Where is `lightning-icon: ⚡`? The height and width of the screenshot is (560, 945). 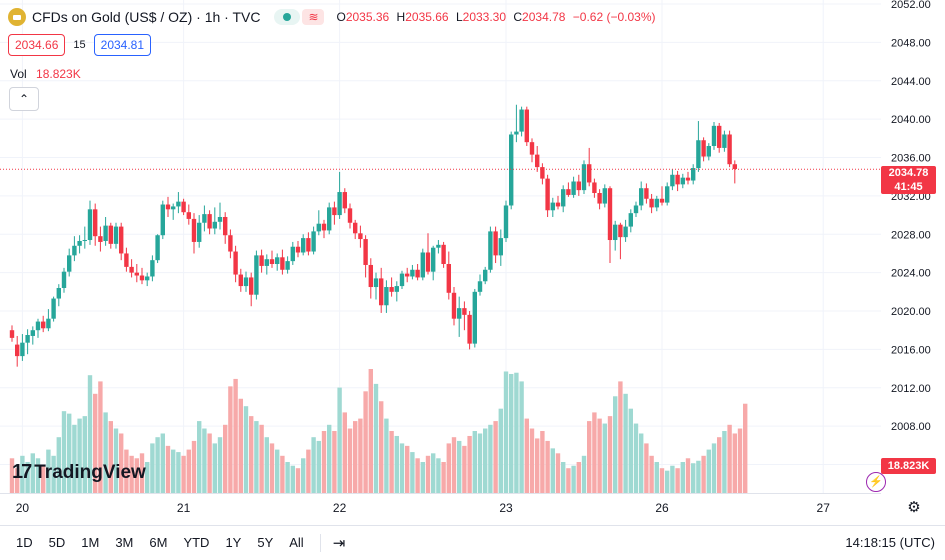
lightning-icon: ⚡ is located at coordinates (876, 482).